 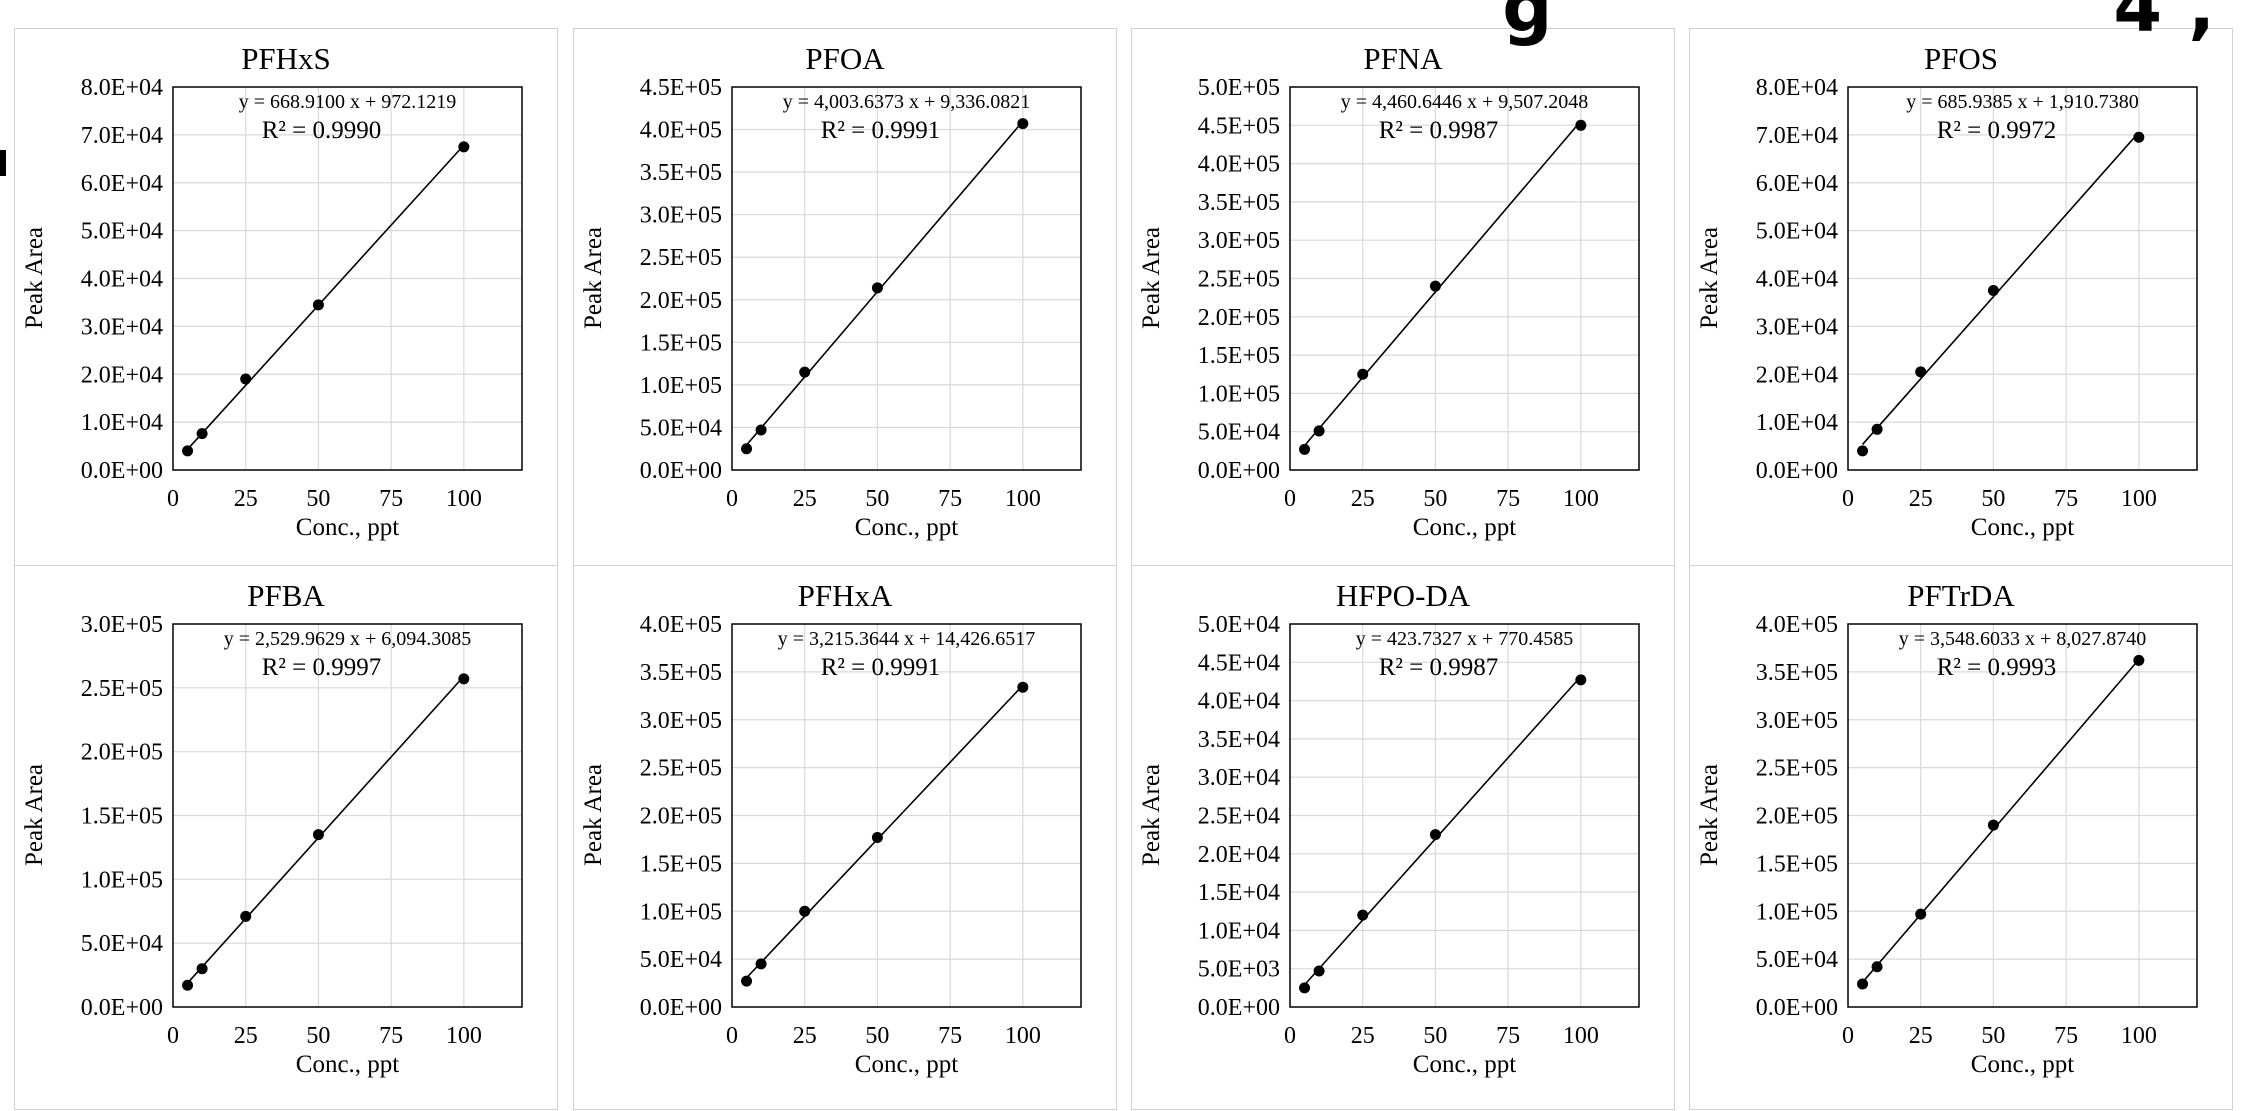 What do you see at coordinates (122, 88) in the screenshot?
I see `y-tick-label: 8.0E+04` at bounding box center [122, 88].